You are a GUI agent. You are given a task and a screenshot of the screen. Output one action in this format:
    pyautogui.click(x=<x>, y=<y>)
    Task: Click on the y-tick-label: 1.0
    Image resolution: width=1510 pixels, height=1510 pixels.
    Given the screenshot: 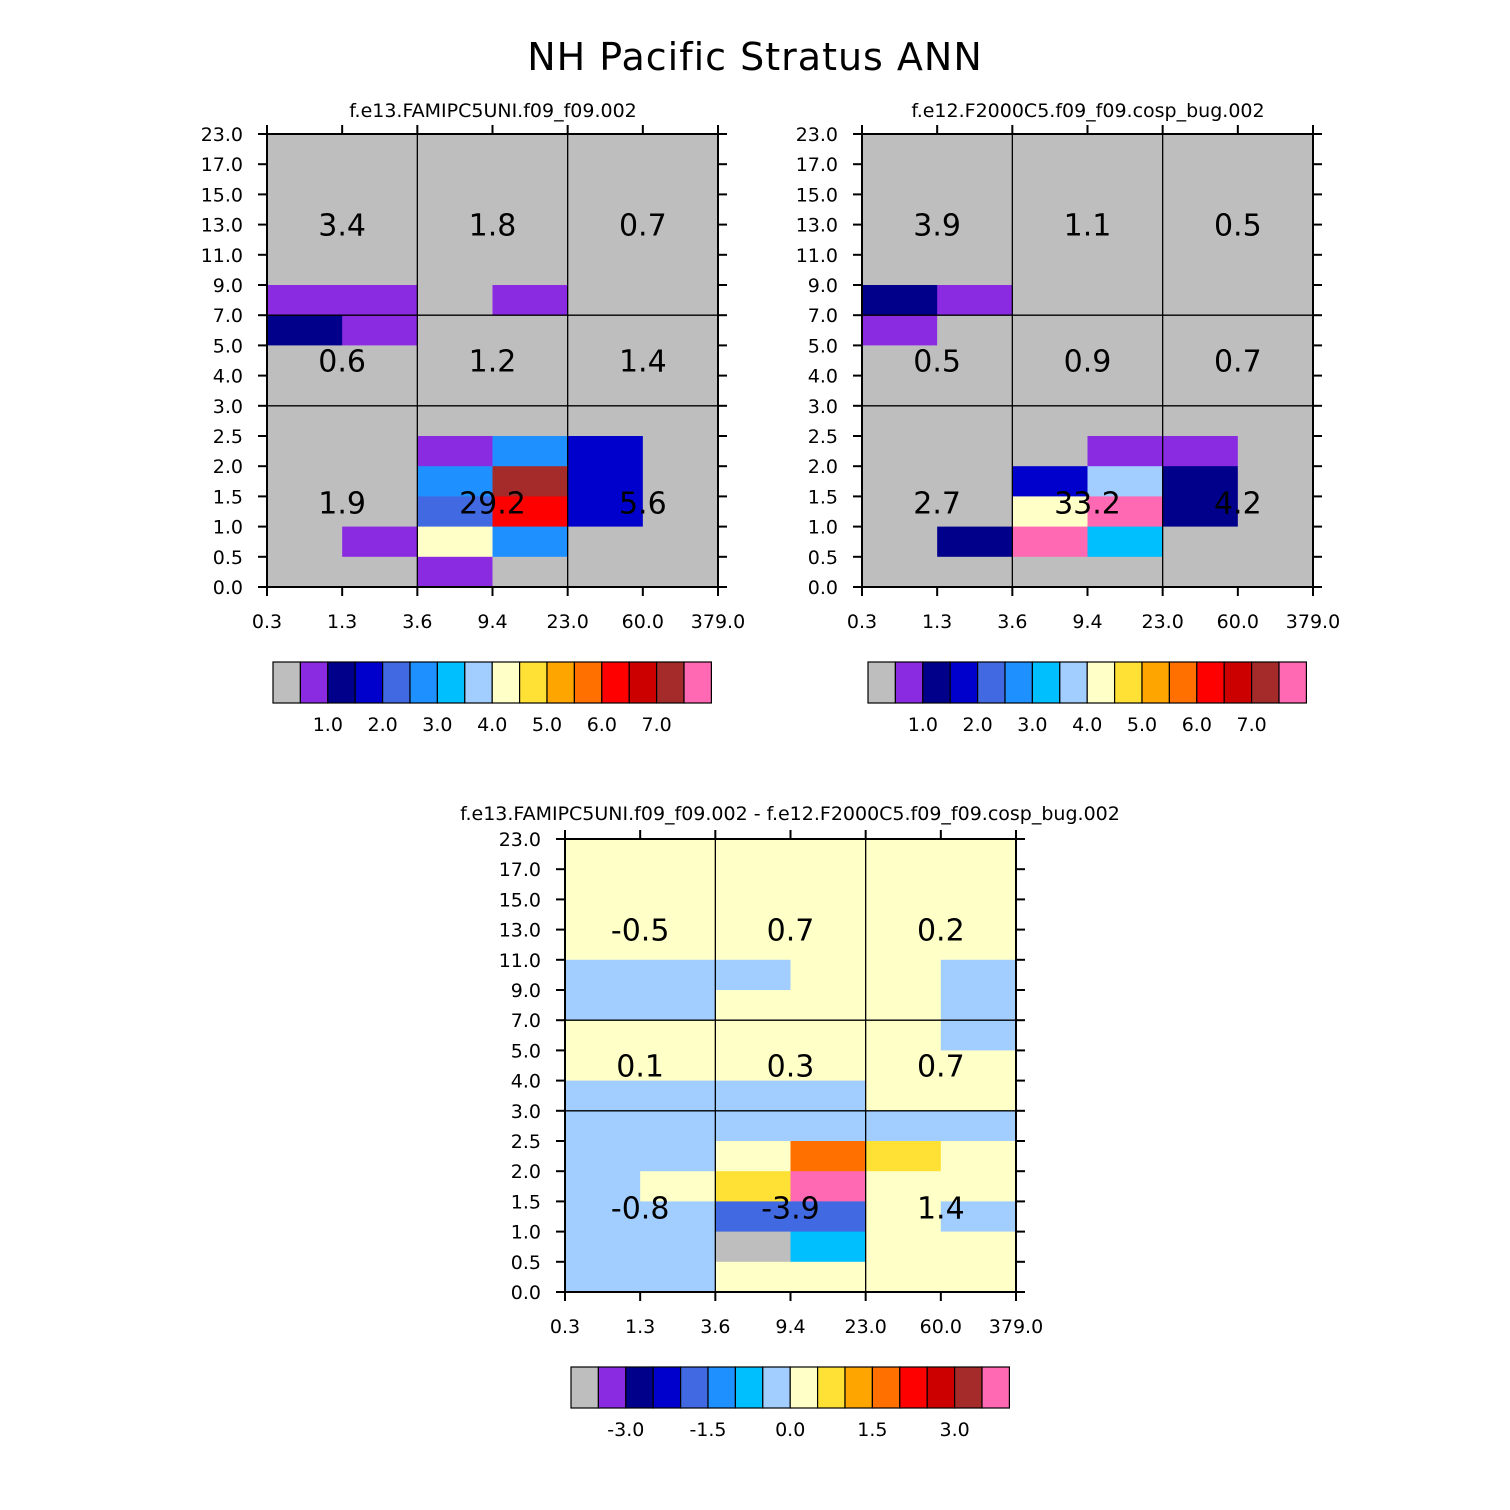 What is the action you would take?
    pyautogui.click(x=526, y=1233)
    